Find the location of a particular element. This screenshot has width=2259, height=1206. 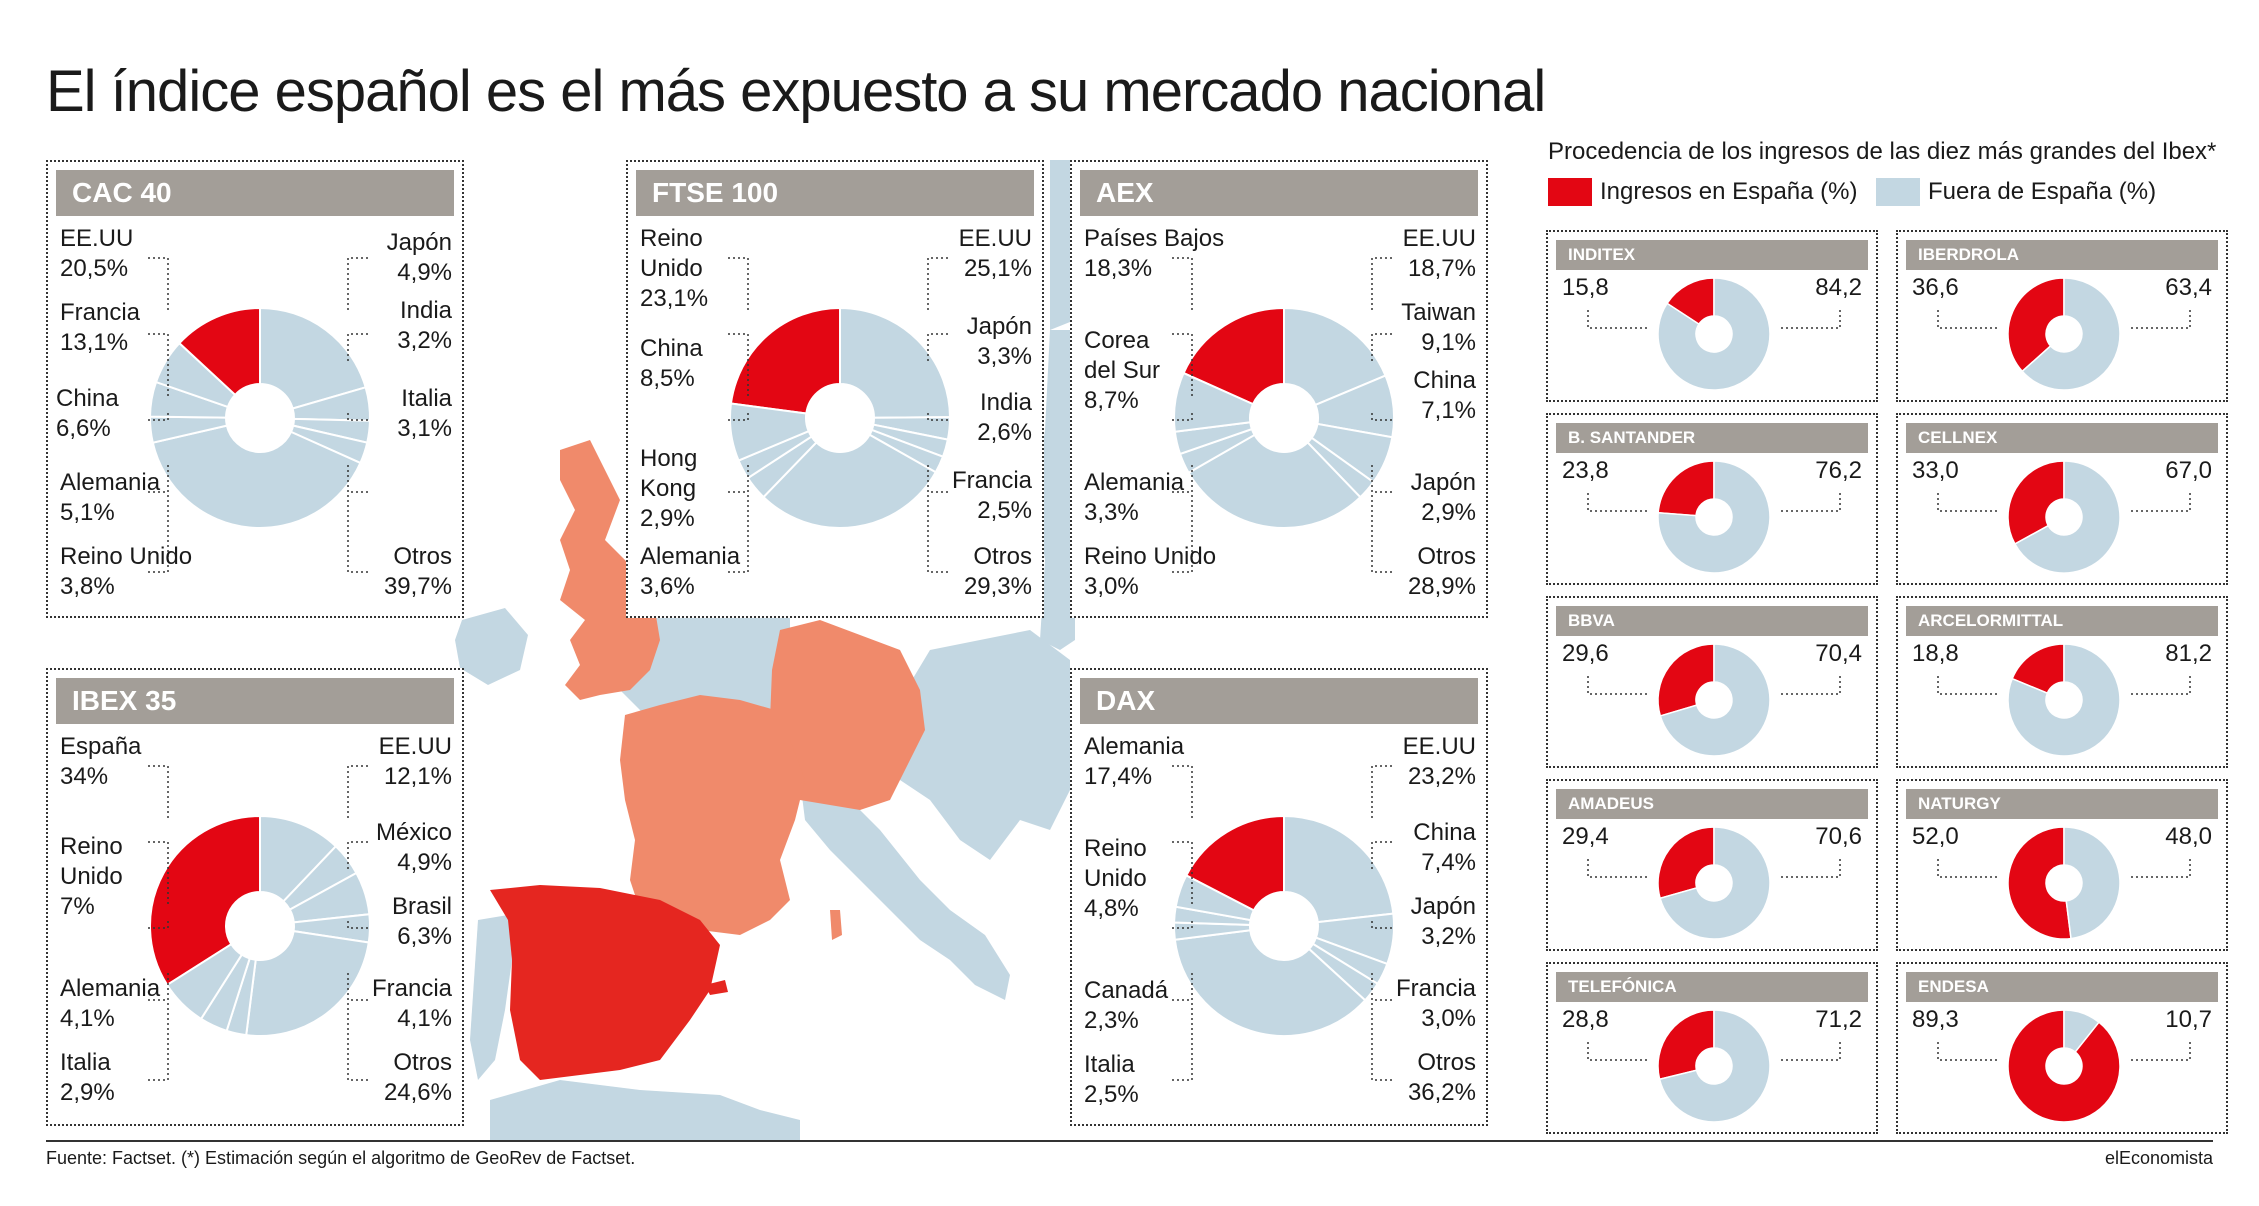

map-north-africa is located at coordinates (645, 1110).